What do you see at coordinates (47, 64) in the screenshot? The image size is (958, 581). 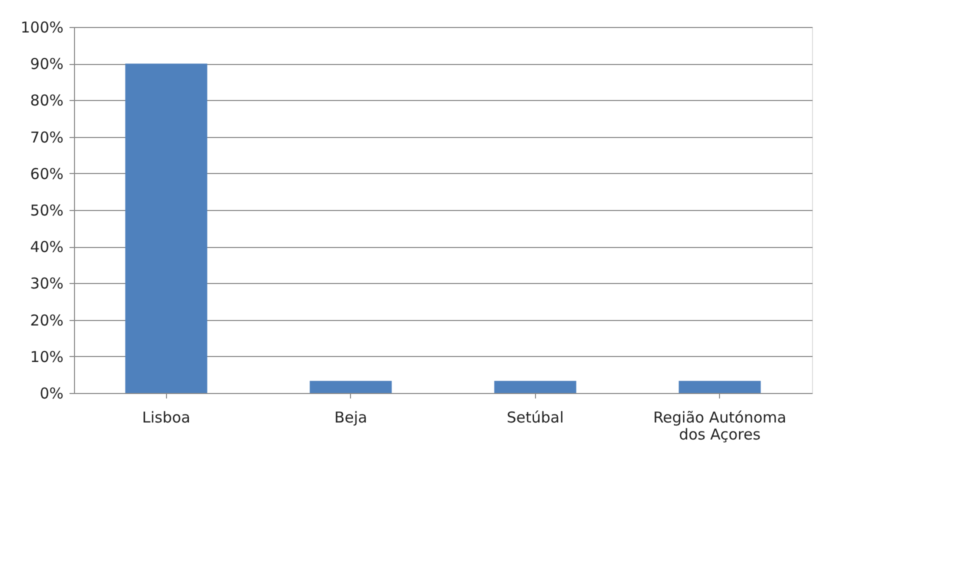 I see `y-tick-label: 90%` at bounding box center [47, 64].